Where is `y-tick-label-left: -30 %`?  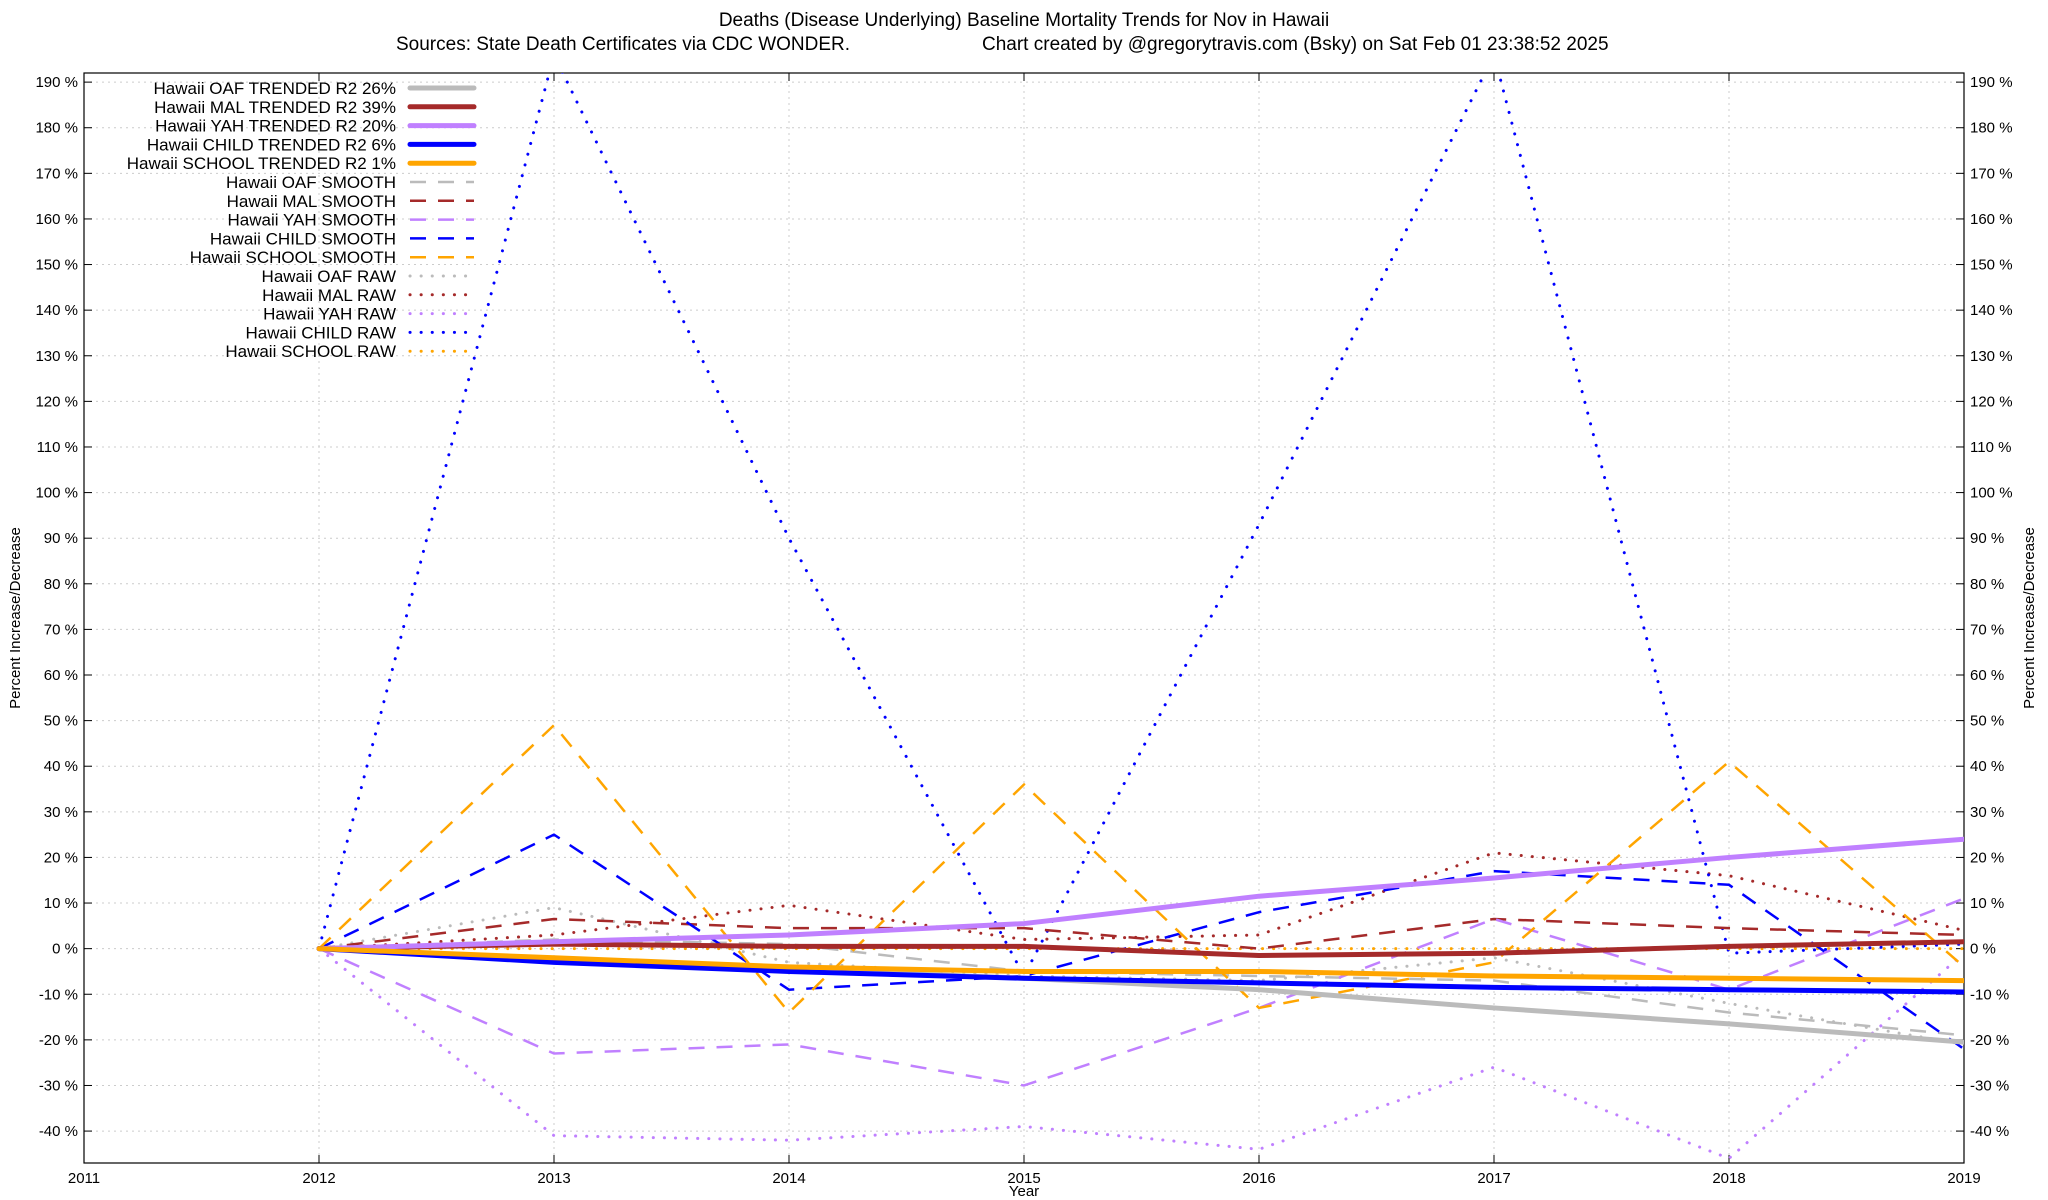
y-tick-label-left: -30 % is located at coordinates (58, 1085).